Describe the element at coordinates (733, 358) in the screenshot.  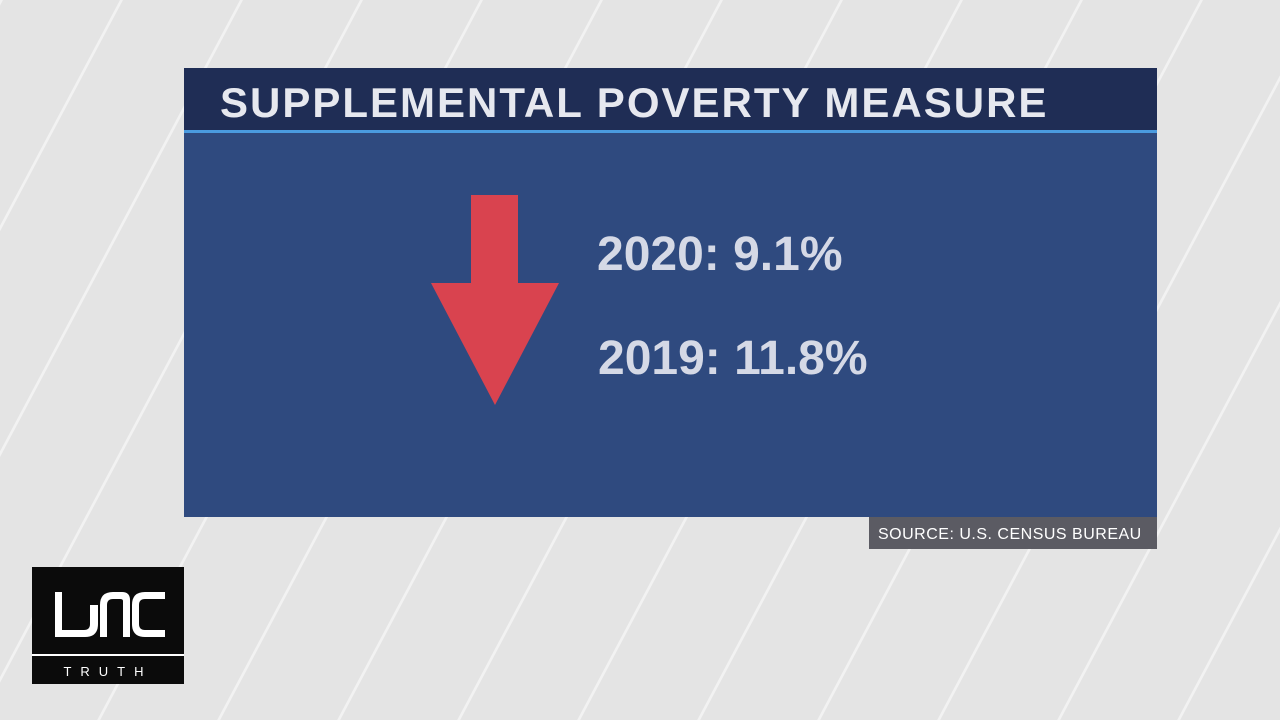
I see `stat-line: 2019: 11.8%` at that location.